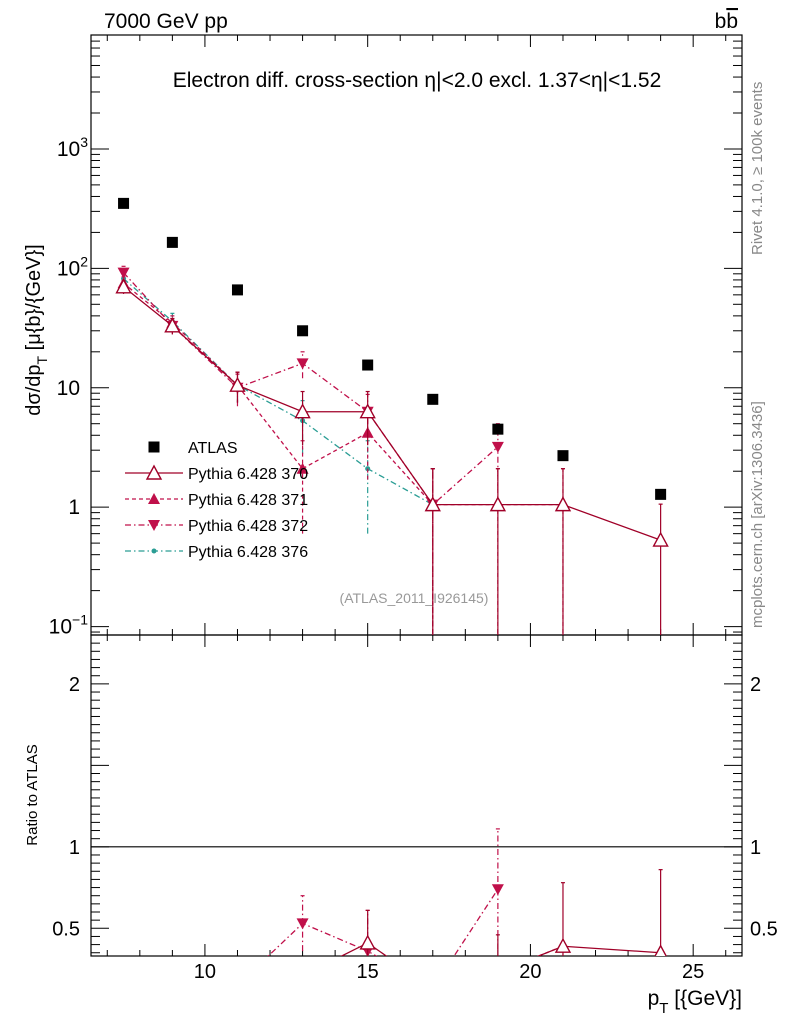 The width and height of the screenshot is (786, 1024). I want to click on ratio-tick-label: 0.5, so click(66, 929).